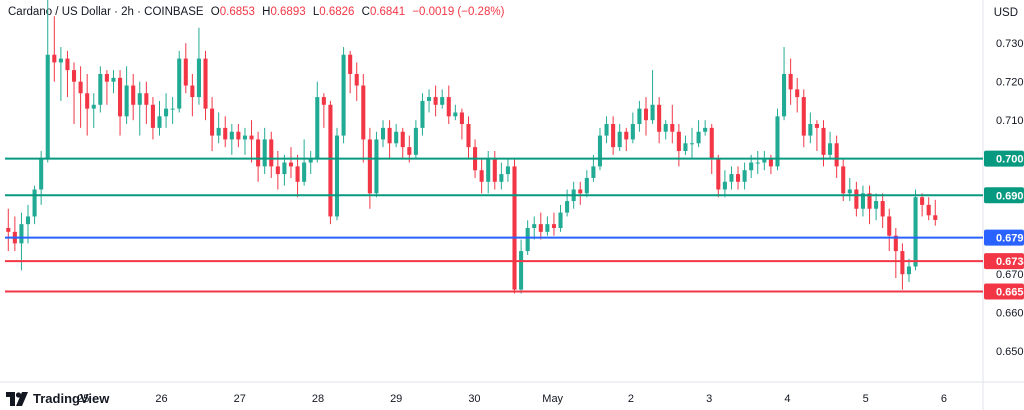  I want to click on low-value: 0.6826, so click(337, 12).